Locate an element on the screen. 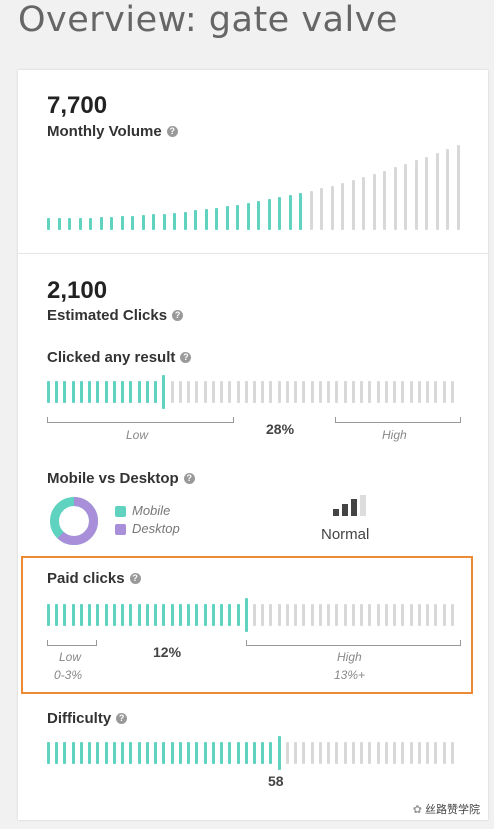 The height and width of the screenshot is (829, 494). difficulty-label: Difficulty? is located at coordinates (87, 718).